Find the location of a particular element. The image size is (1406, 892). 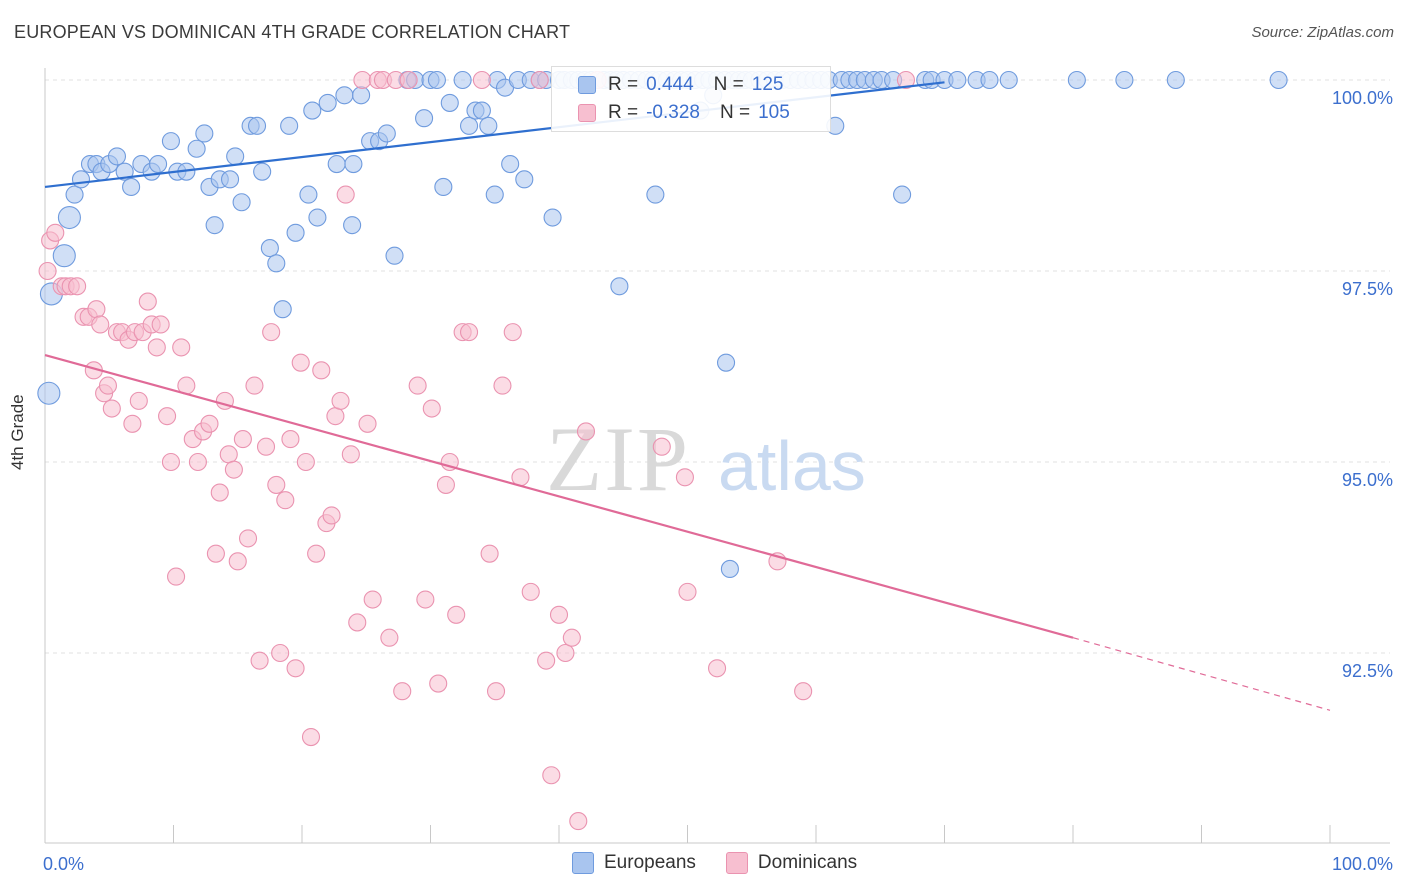

dominicans-legend-label: Dominicans is located at coordinates (807, 862).